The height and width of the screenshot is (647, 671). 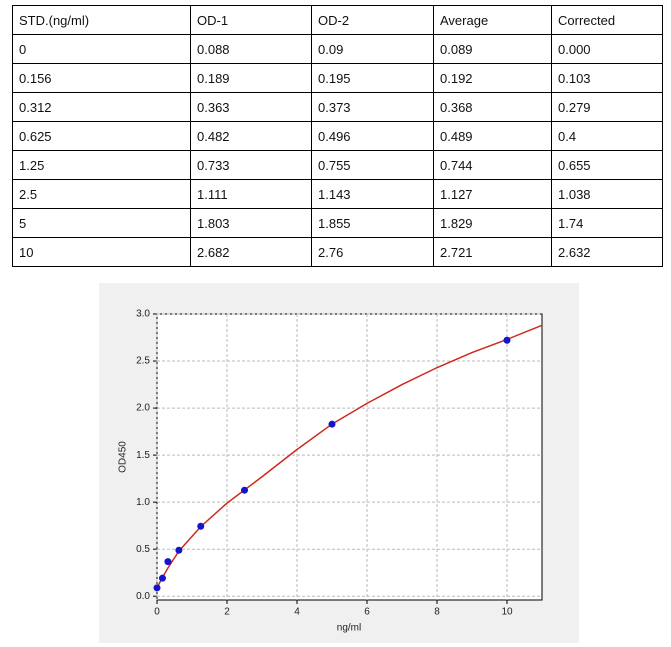 I want to click on x-tick-label: 2, so click(x=227, y=612).